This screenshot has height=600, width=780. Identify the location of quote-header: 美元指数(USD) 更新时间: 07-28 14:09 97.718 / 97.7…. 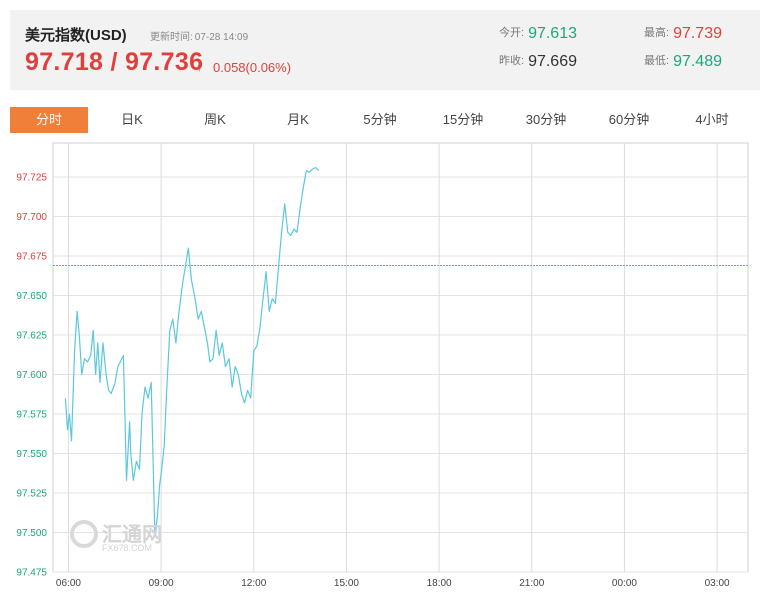
(385, 50).